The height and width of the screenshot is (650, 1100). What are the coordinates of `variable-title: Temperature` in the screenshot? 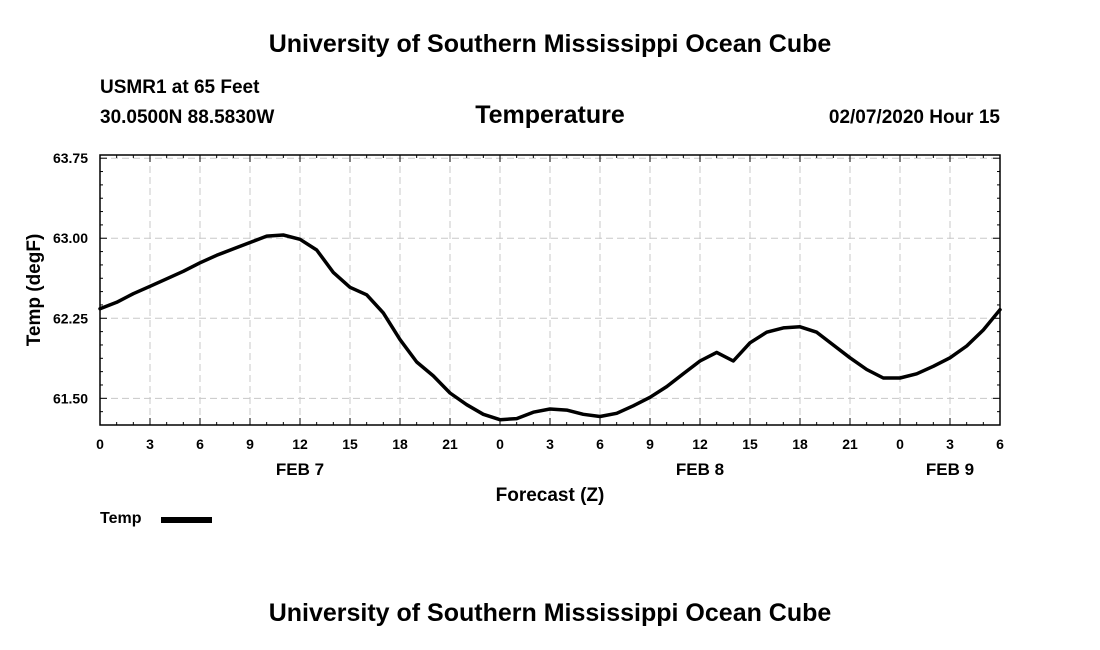 It's located at (550, 115).